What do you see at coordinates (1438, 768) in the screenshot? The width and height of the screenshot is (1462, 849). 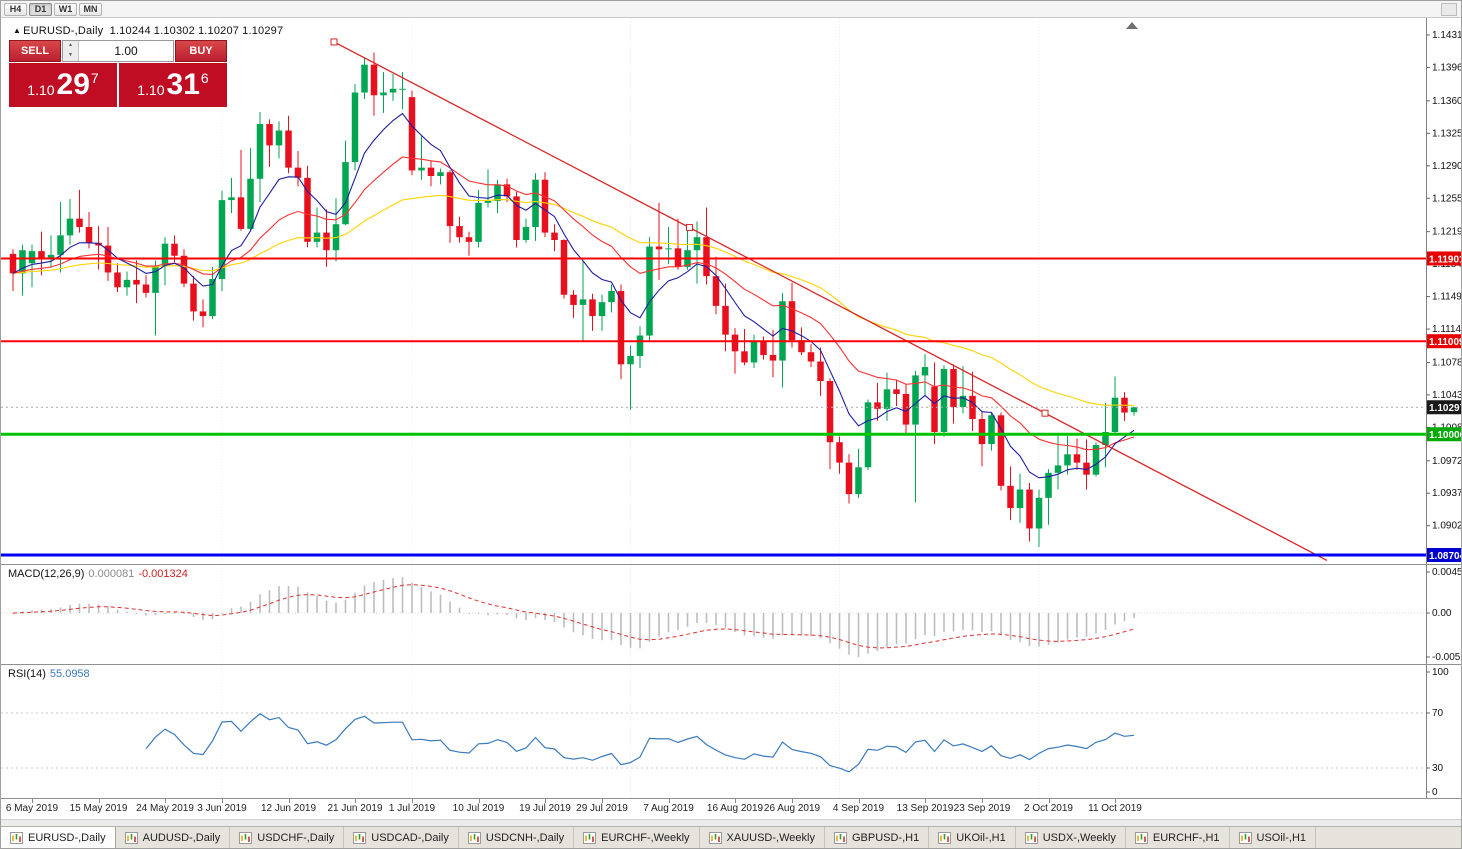 I see `svg-text: 30` at bounding box center [1438, 768].